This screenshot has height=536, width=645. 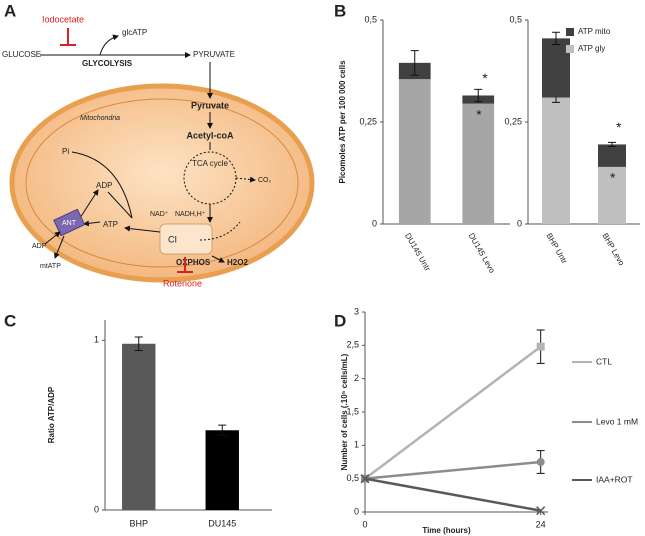 What do you see at coordinates (134, 32) in the screenshot?
I see `metabolite: glcATP` at bounding box center [134, 32].